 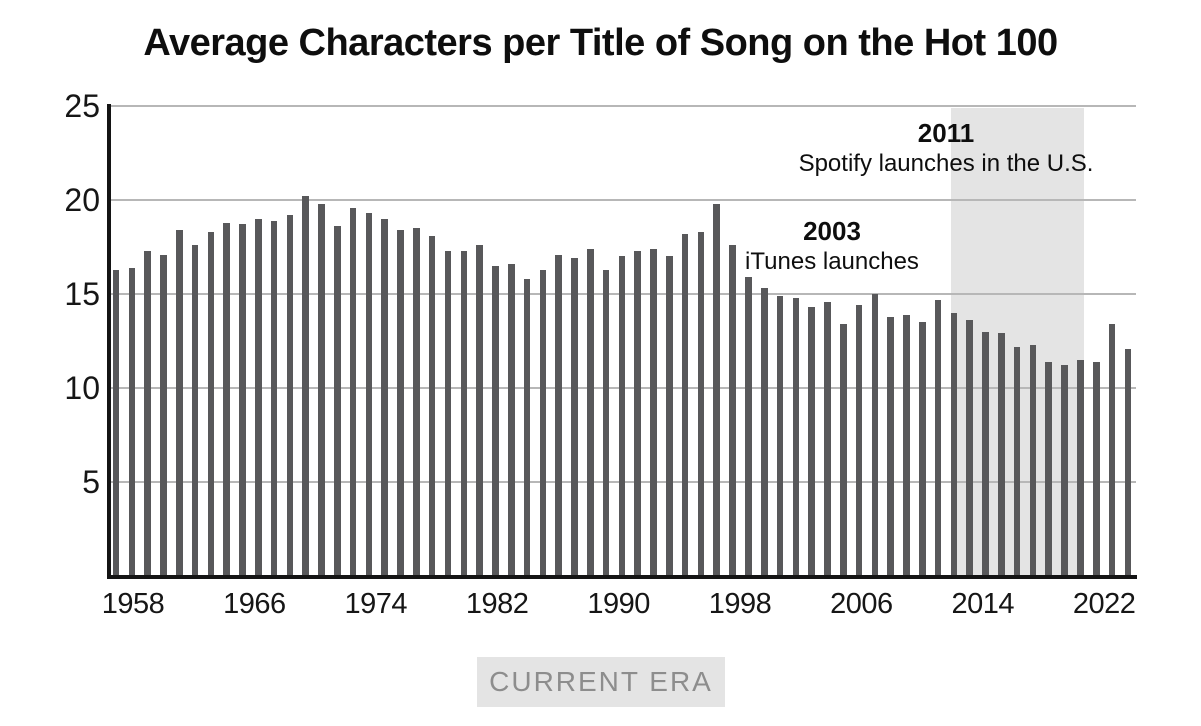 I want to click on annotation-spotify-launch: 2011 Spotify launches in the U.S., so click(x=946, y=148).